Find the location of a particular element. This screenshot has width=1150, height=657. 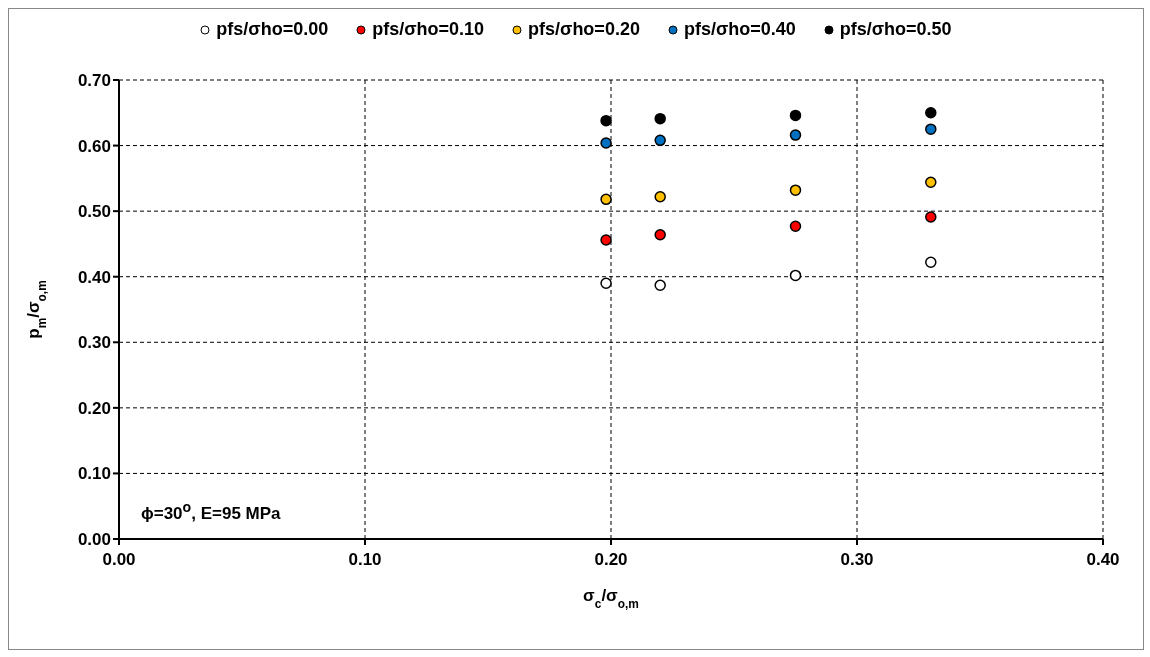

y-tick-label: 0.70 is located at coordinates (94, 81).